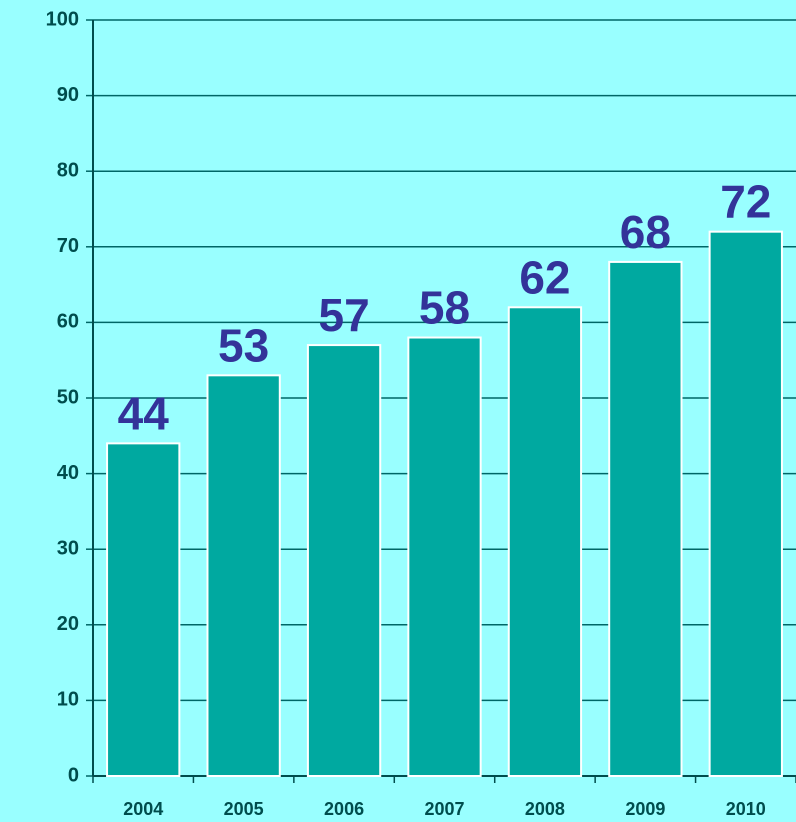 This screenshot has width=796, height=822. What do you see at coordinates (68, 548) in the screenshot?
I see `y-tick-label: 30` at bounding box center [68, 548].